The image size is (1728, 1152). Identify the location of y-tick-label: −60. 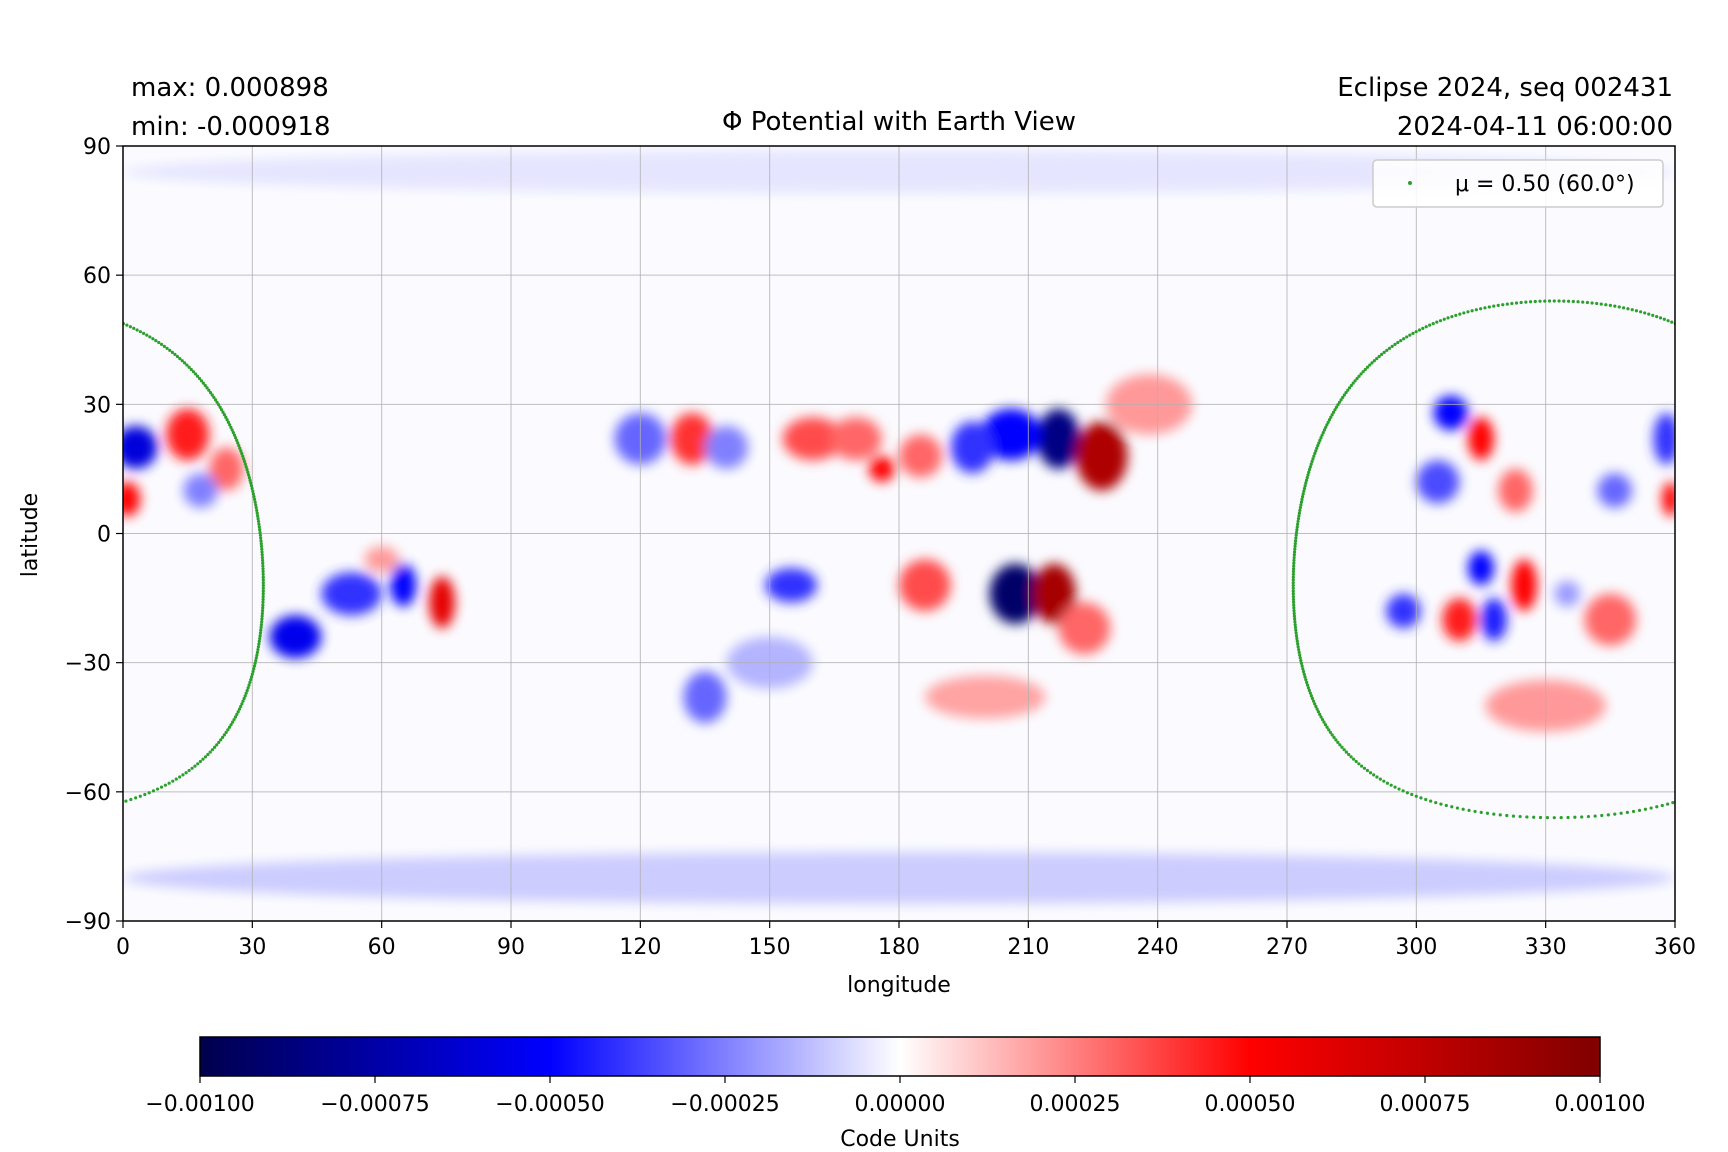
(88, 793).